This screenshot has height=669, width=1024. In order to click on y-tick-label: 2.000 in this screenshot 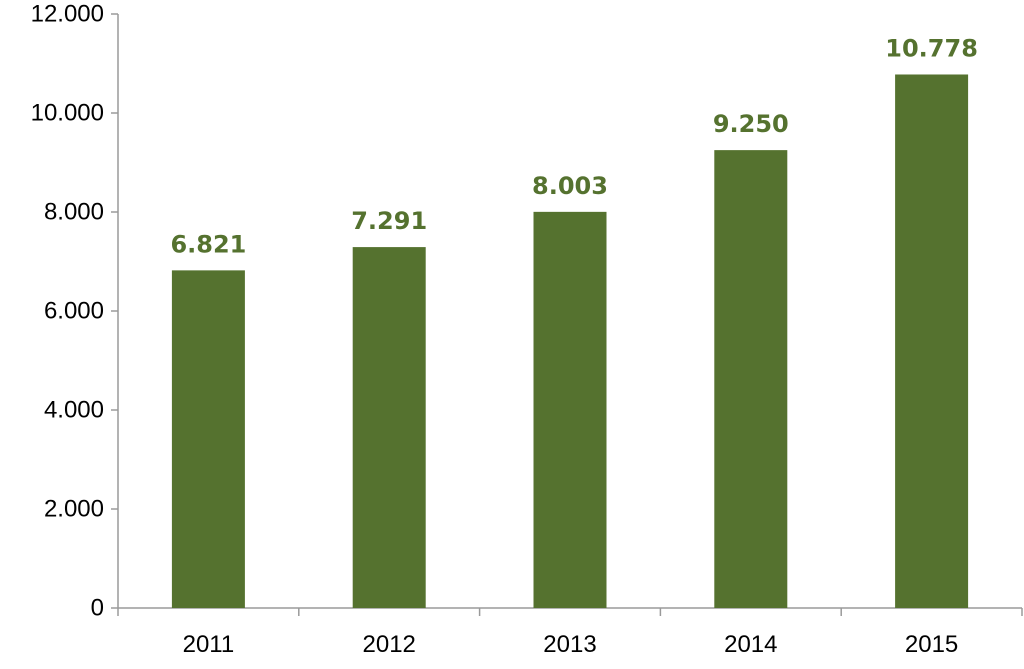, I will do `click(74, 509)`.